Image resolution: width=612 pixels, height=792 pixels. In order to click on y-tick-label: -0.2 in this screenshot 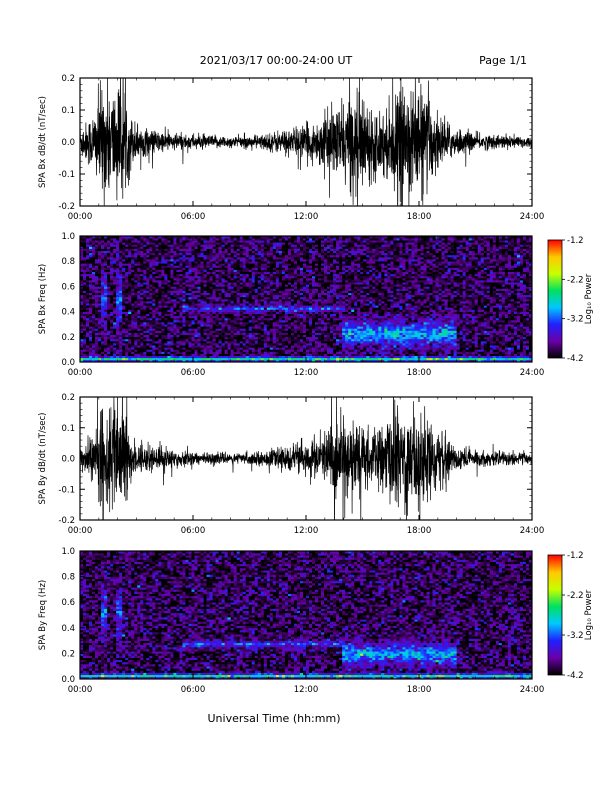, I will do `click(66, 207)`.